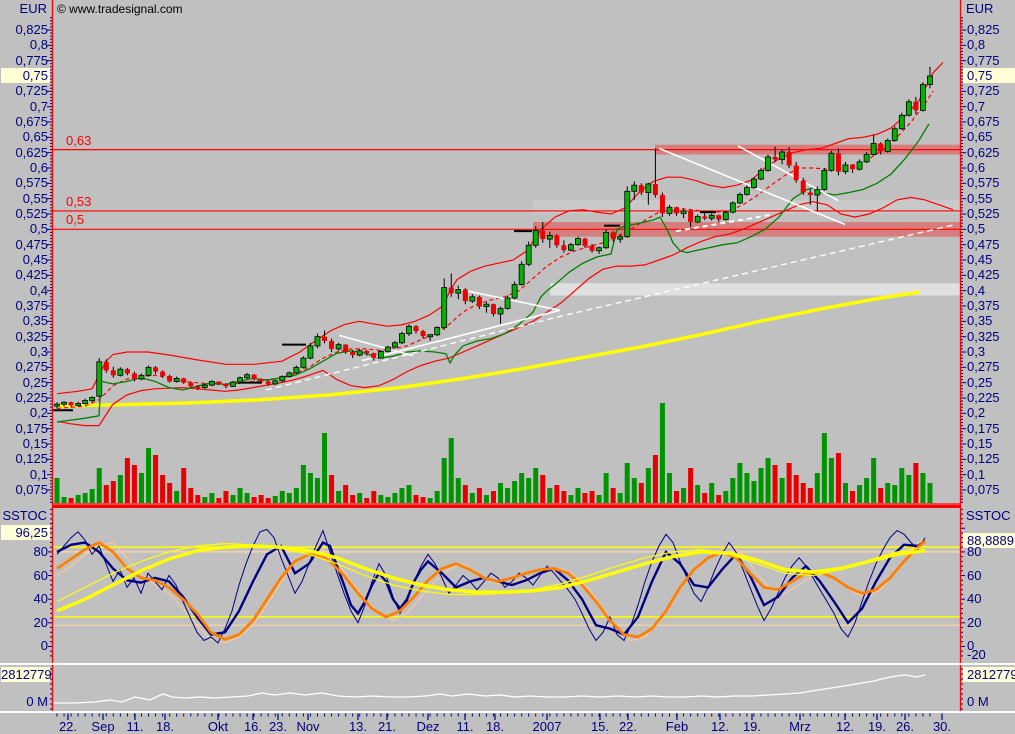 The height and width of the screenshot is (734, 1015). Describe the element at coordinates (35, 259) in the screenshot. I see `price-tick-label-left: 0,45` at that location.